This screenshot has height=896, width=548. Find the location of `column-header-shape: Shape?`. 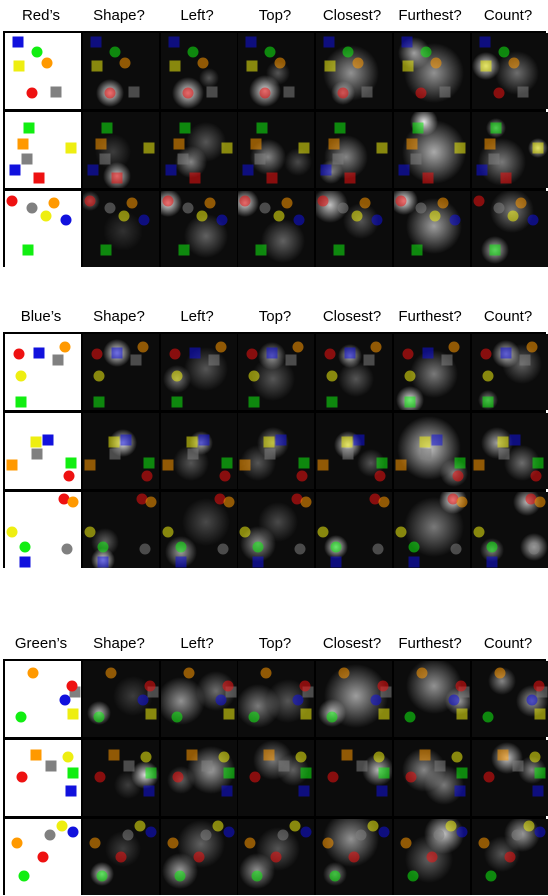

column-header-shape: Shape? is located at coordinates (119, 316).